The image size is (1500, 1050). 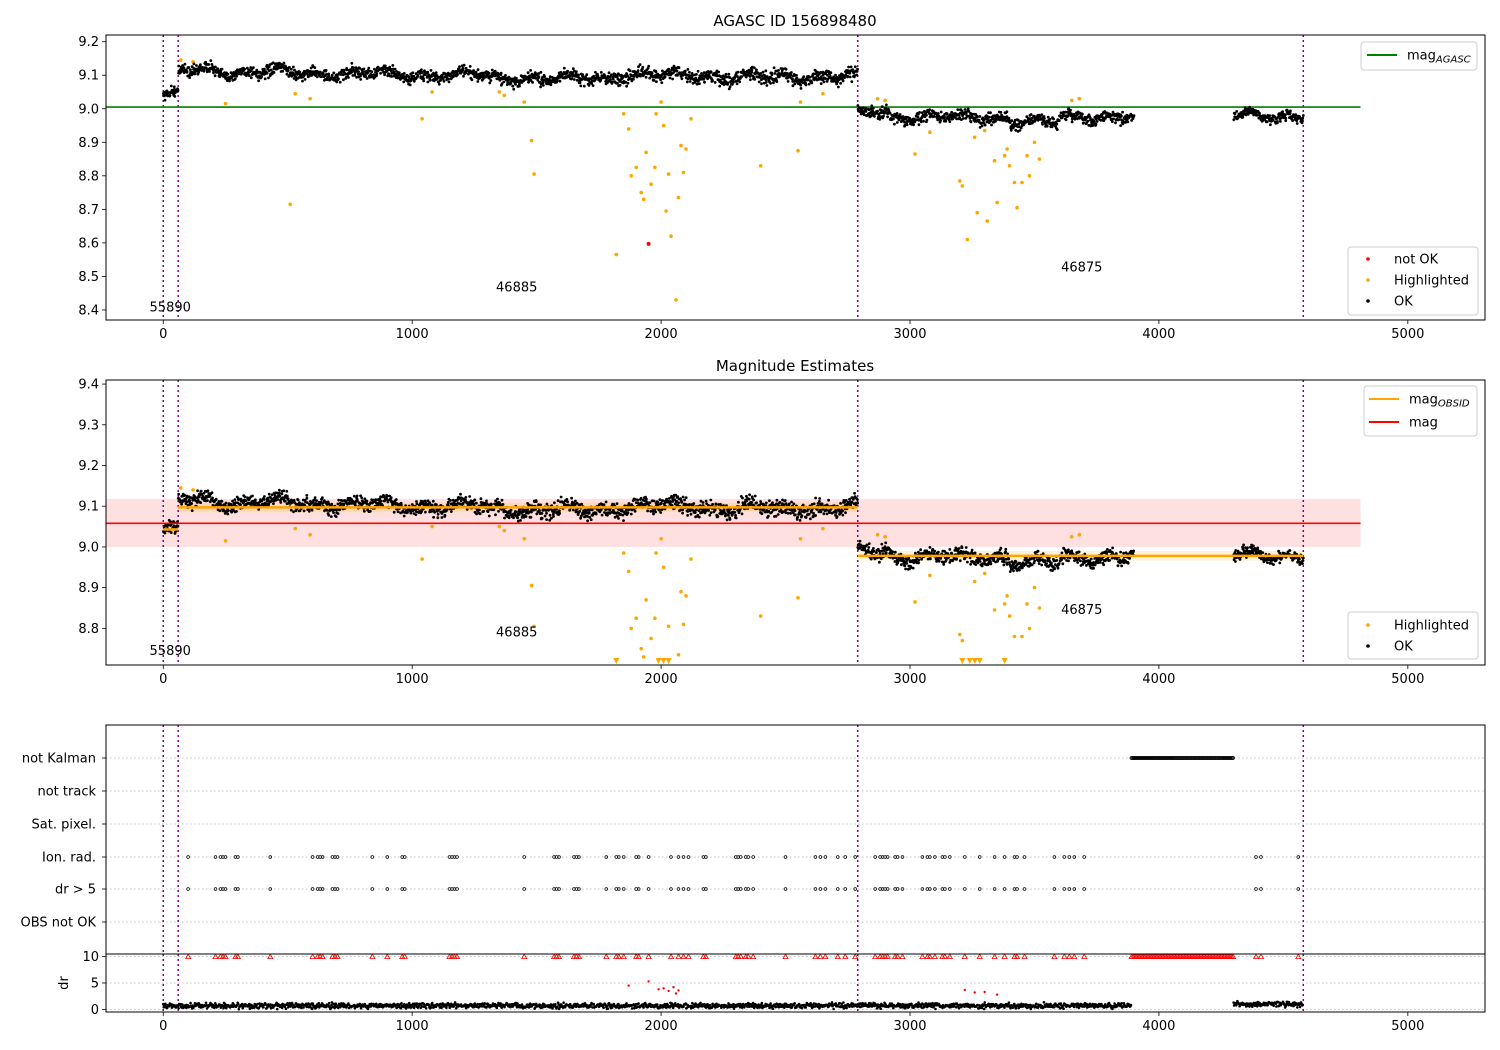 What do you see at coordinates (163, 334) in the screenshot?
I see `x-tick-label: 0` at bounding box center [163, 334].